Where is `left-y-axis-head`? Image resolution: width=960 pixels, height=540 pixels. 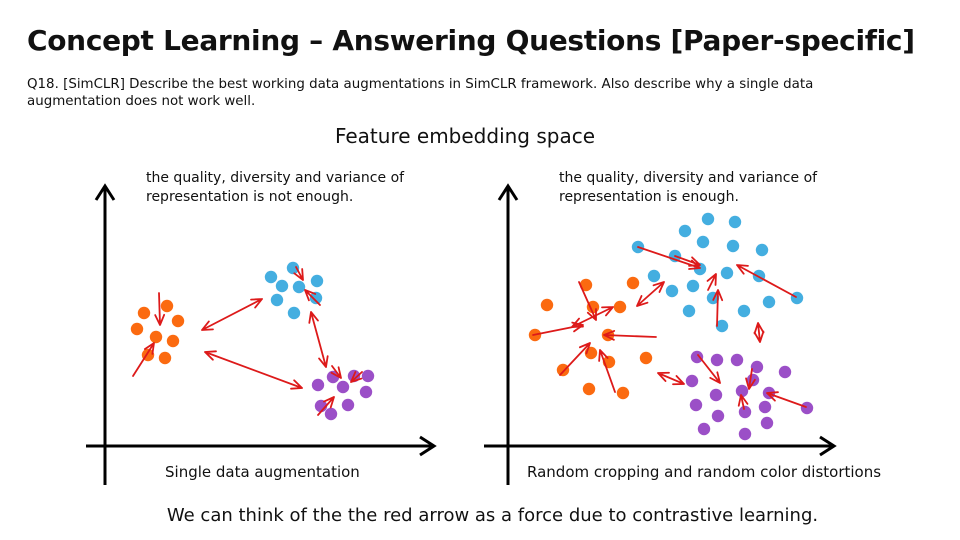
left-y-axis-head is located at coordinates (105, 192).